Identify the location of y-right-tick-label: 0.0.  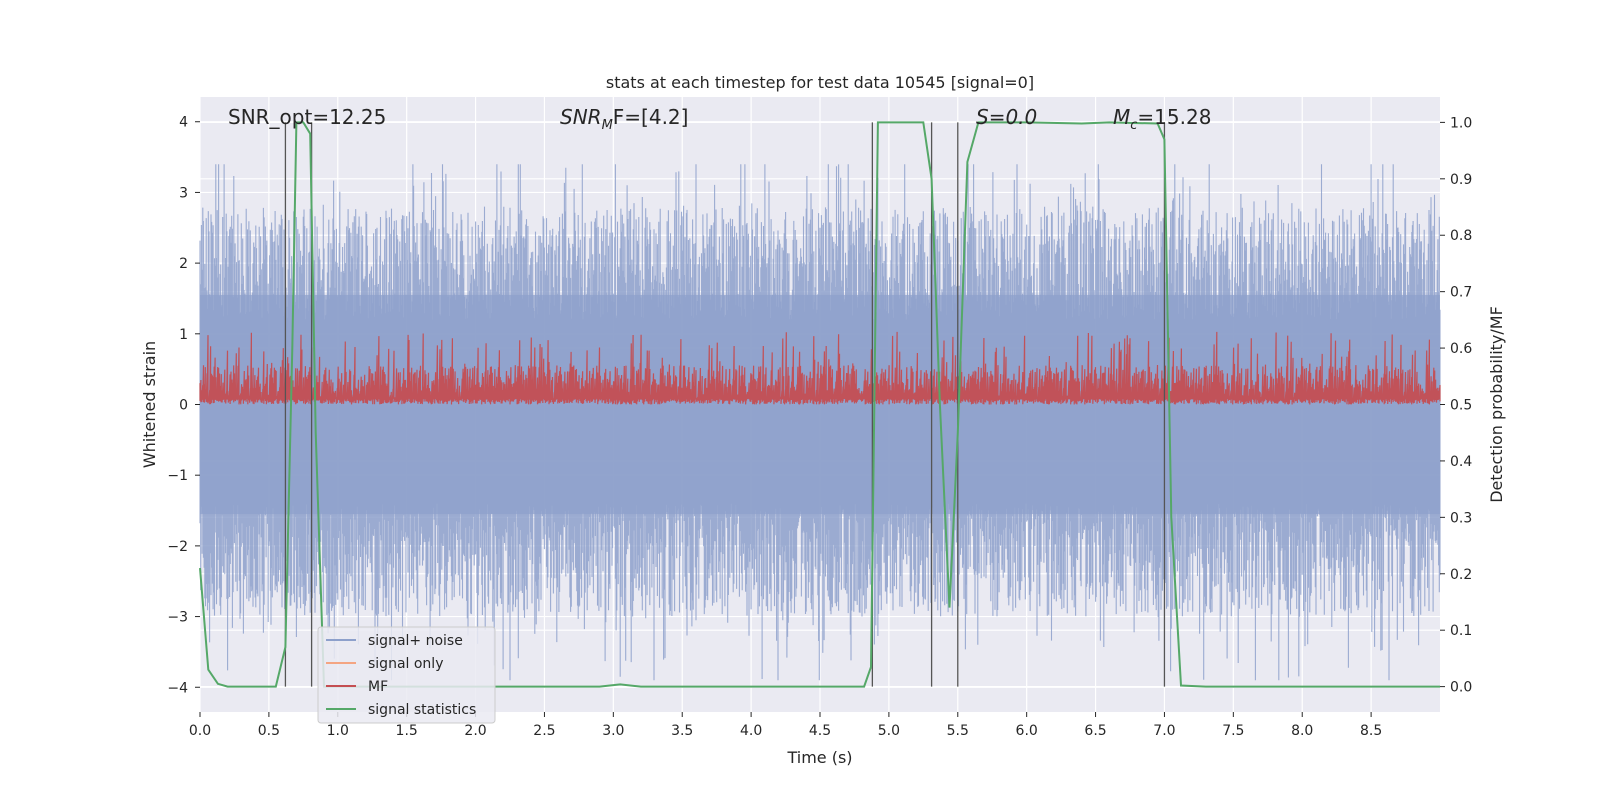
(1461, 688).